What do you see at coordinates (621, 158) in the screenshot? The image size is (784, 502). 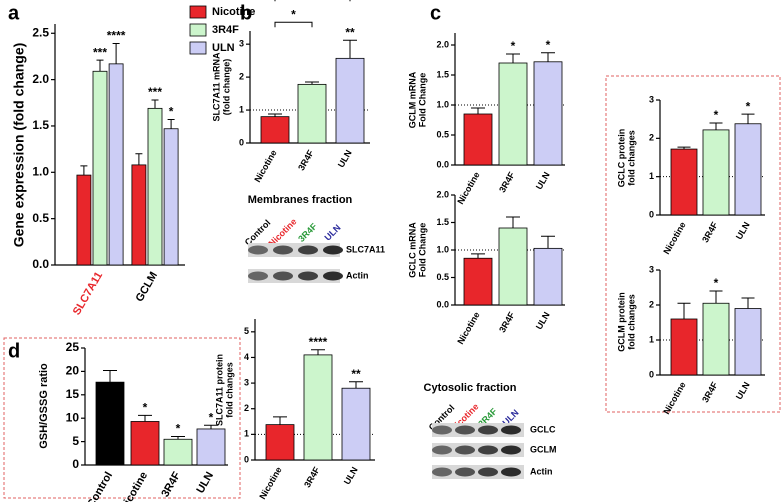 I see `y-axis-label: GCLC protein` at bounding box center [621, 158].